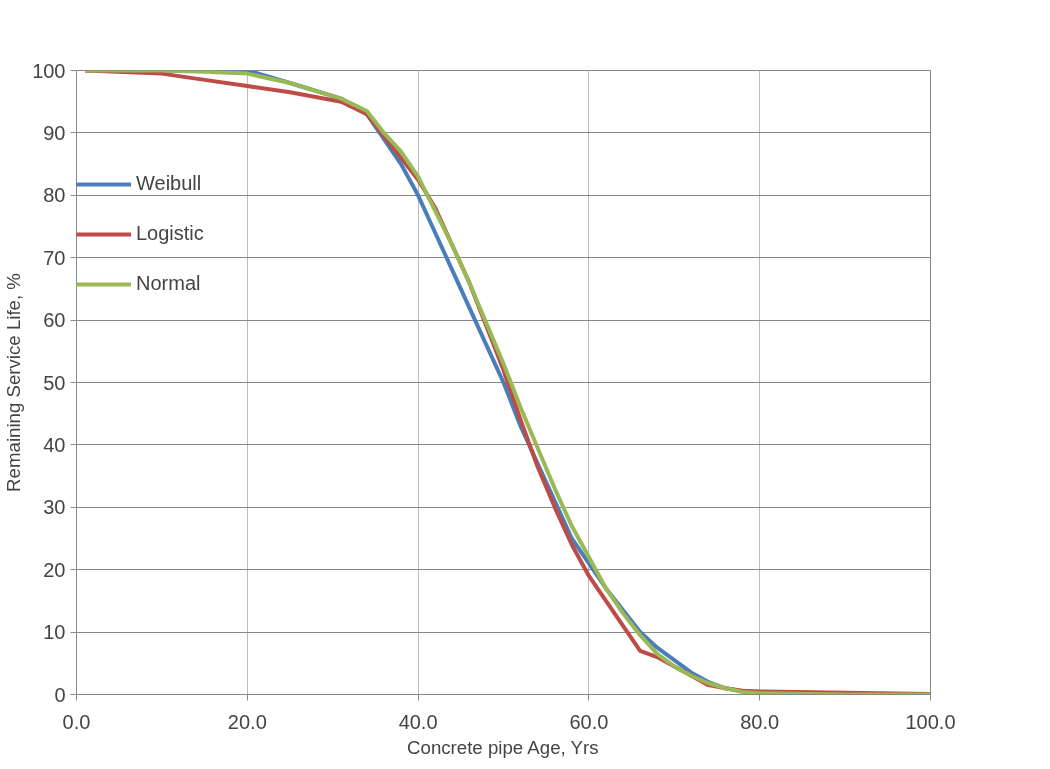 This screenshot has width=1050, height=769. What do you see at coordinates (49, 70) in the screenshot?
I see `y-tick-label: 100` at bounding box center [49, 70].